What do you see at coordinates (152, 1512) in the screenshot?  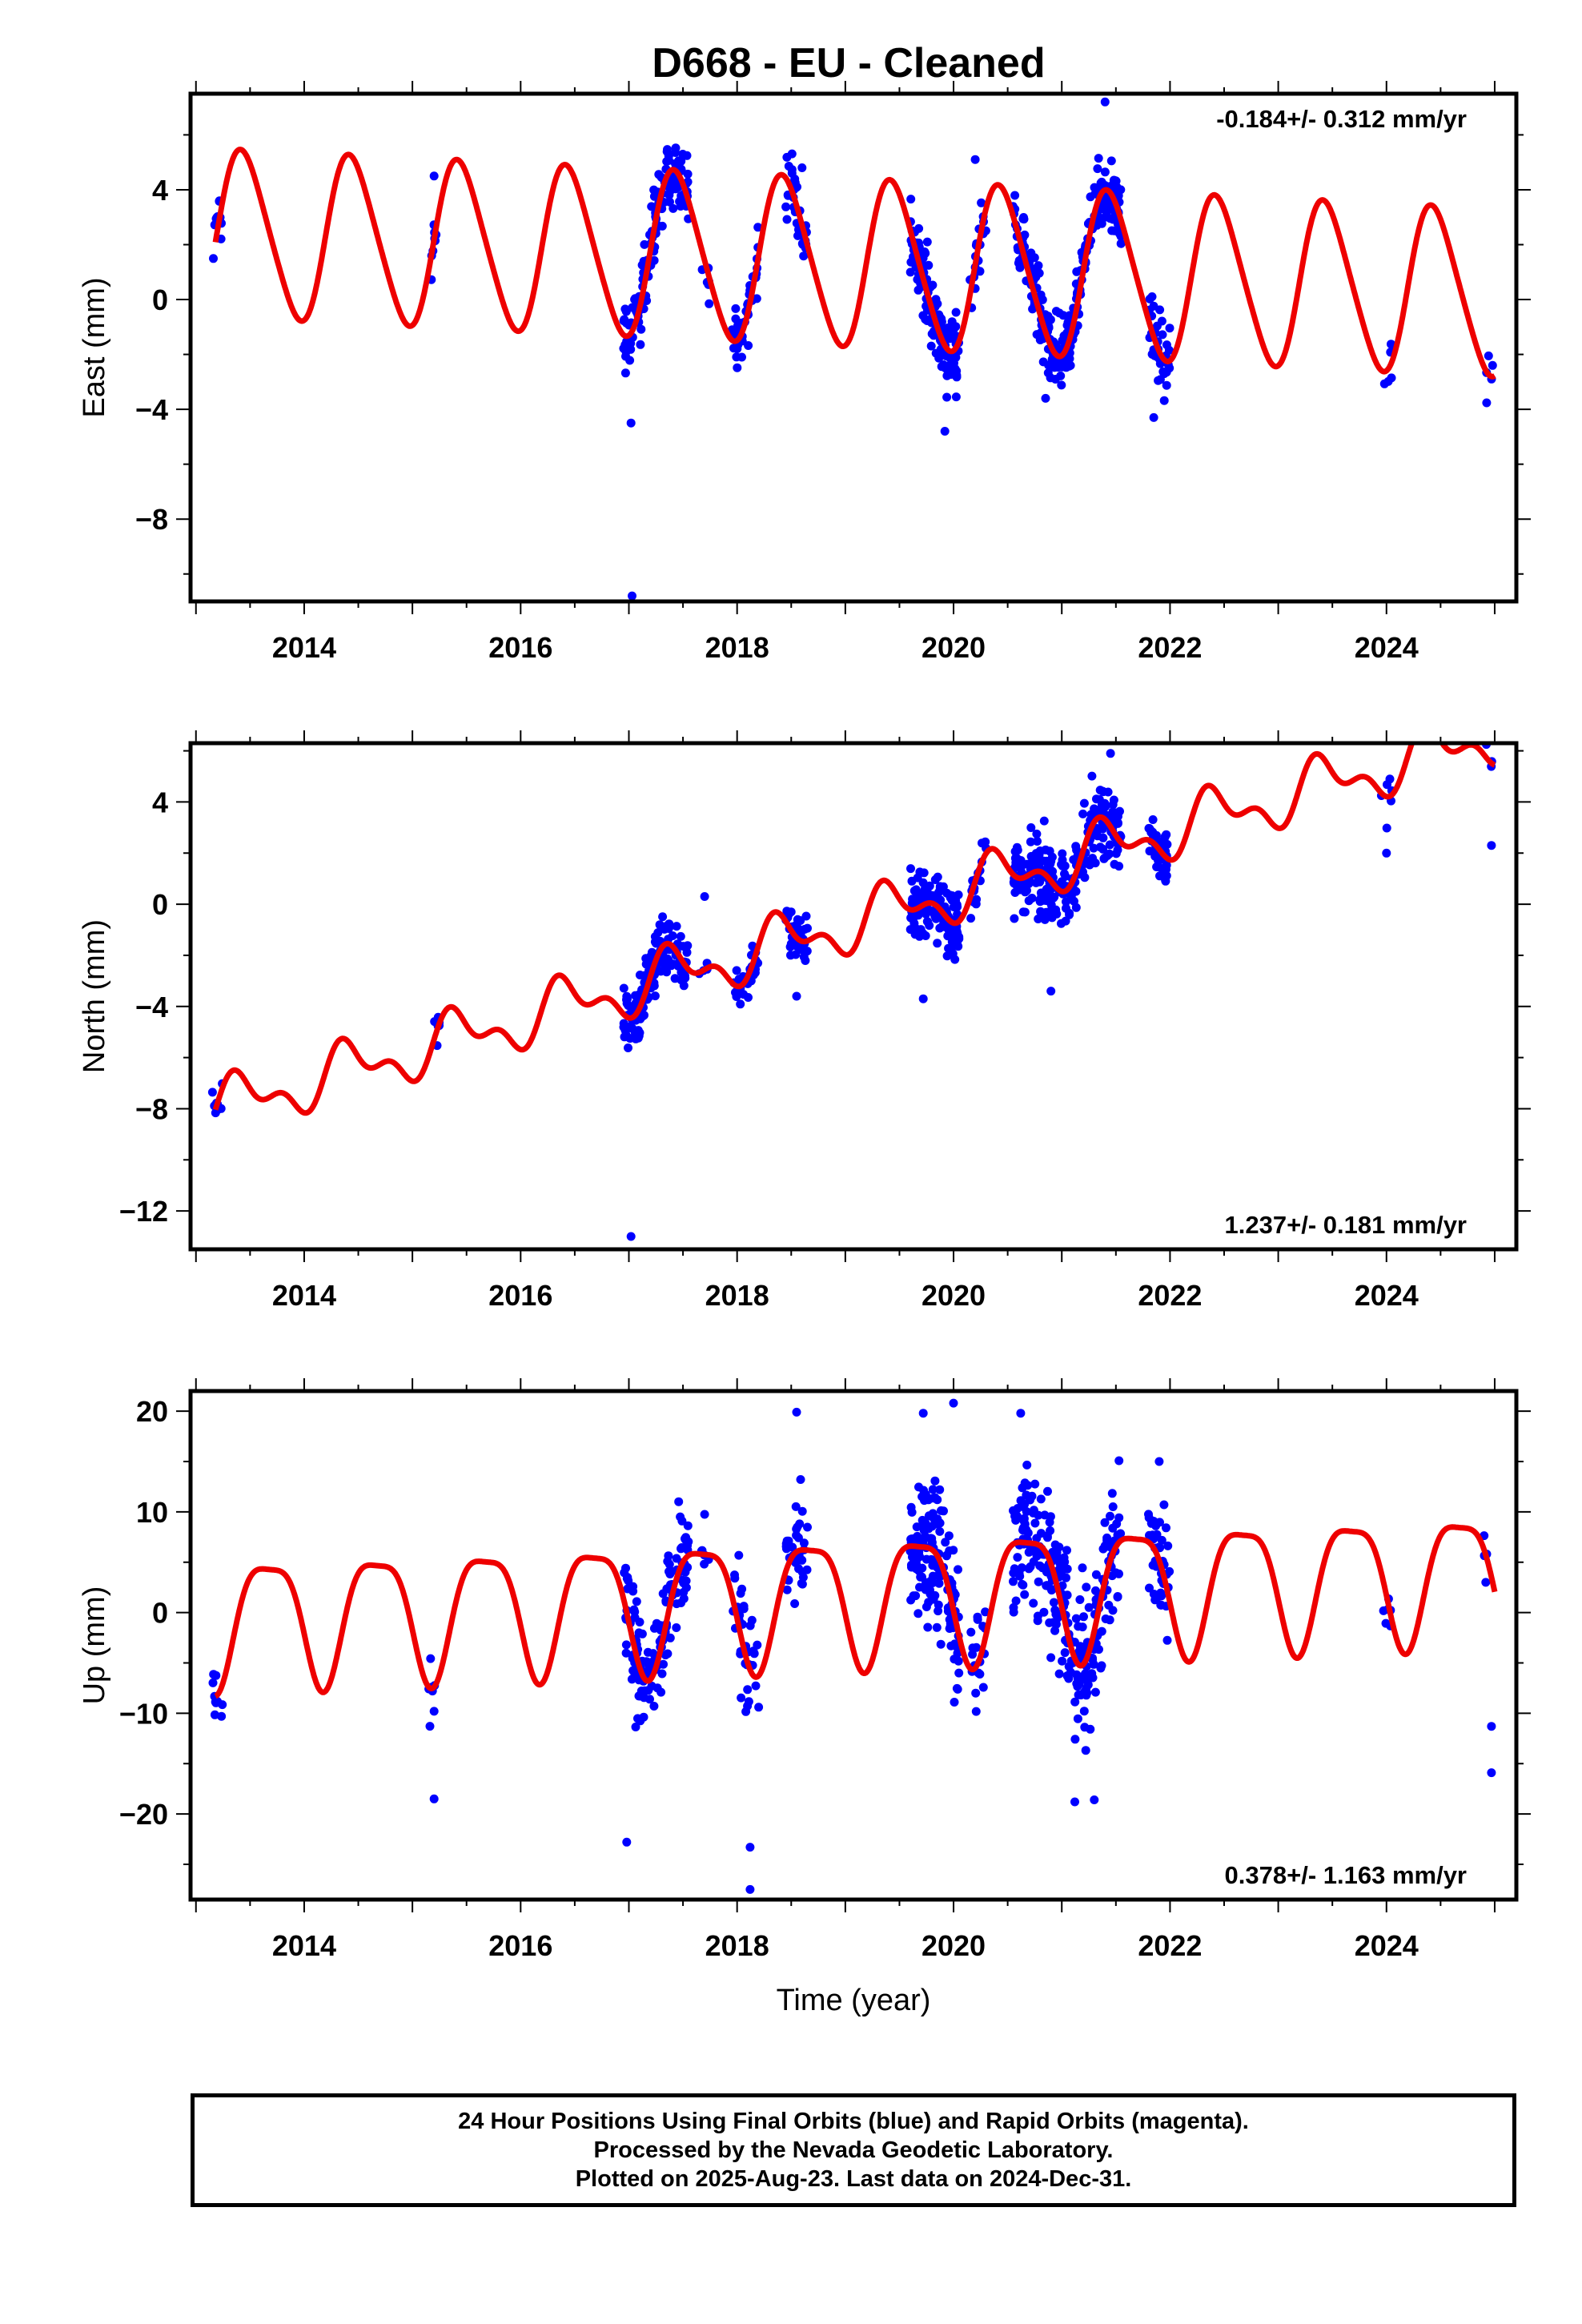 I see `y-tick-label: 10` at bounding box center [152, 1512].